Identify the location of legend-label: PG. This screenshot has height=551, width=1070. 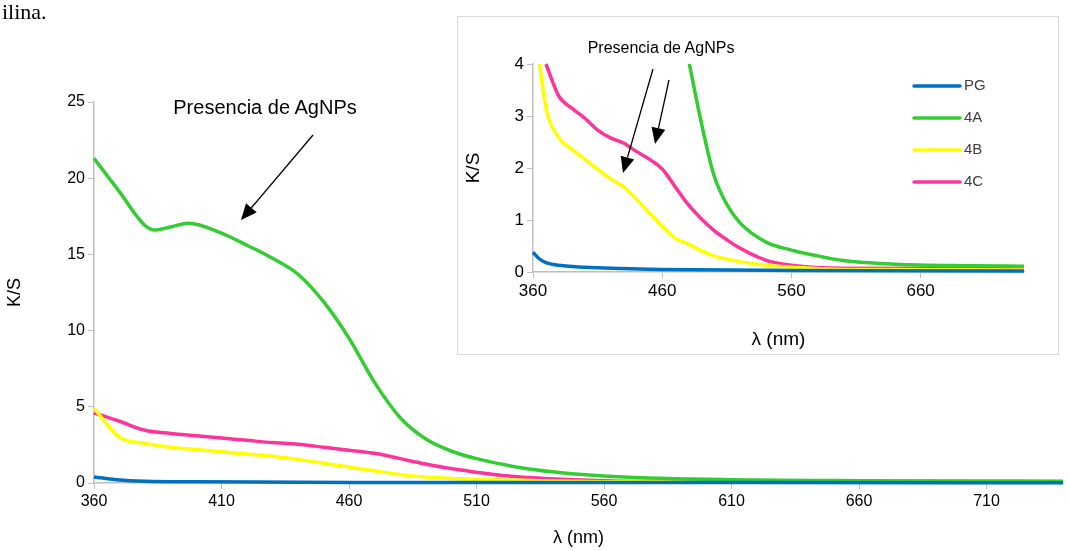
(975, 85).